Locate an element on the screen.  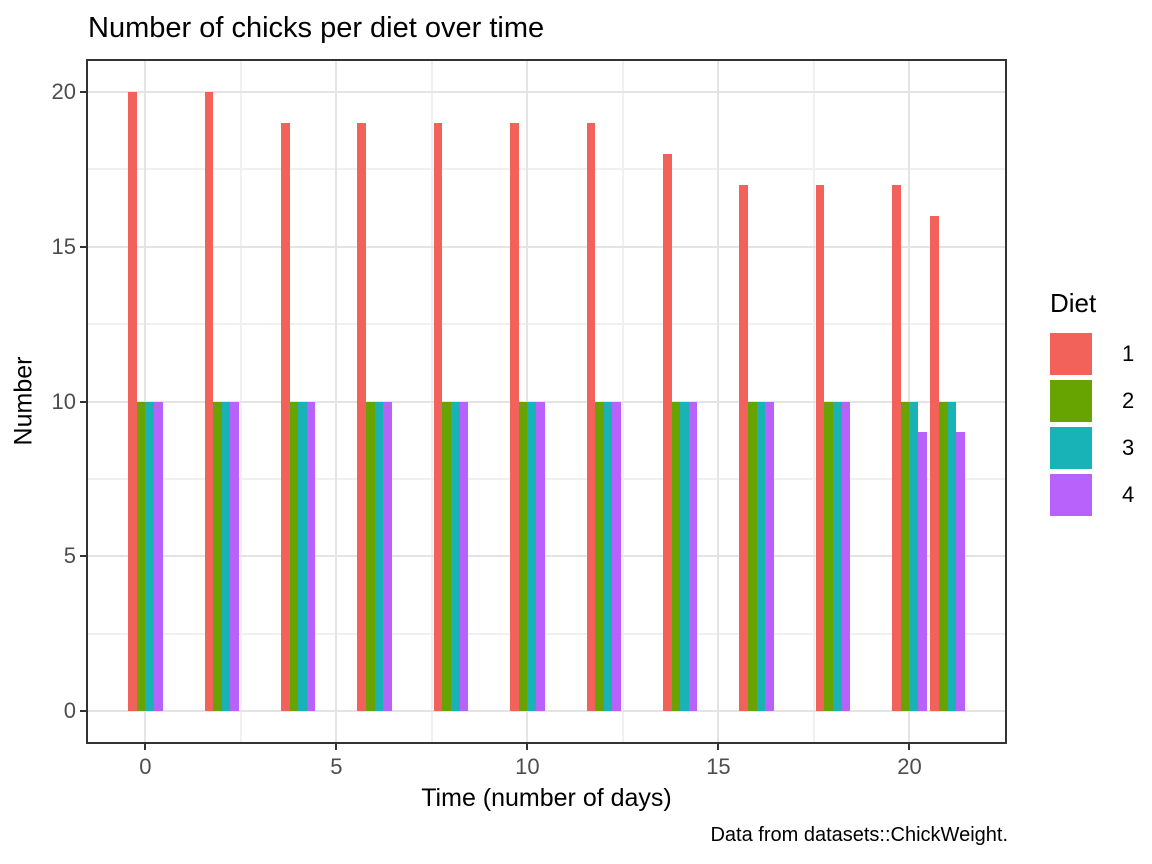
bar-diet1-time16 is located at coordinates (744, 448).